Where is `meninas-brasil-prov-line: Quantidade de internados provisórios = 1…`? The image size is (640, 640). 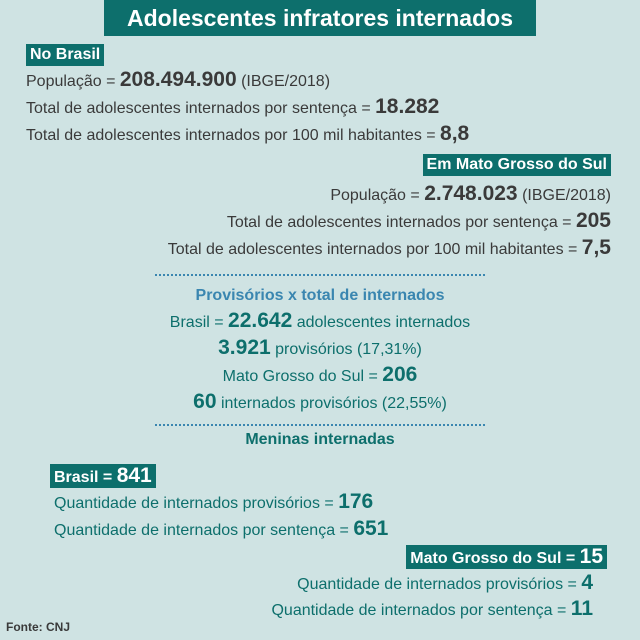 meninas-brasil-prov-line: Quantidade de internados provisórios = 1… is located at coordinates (214, 501).